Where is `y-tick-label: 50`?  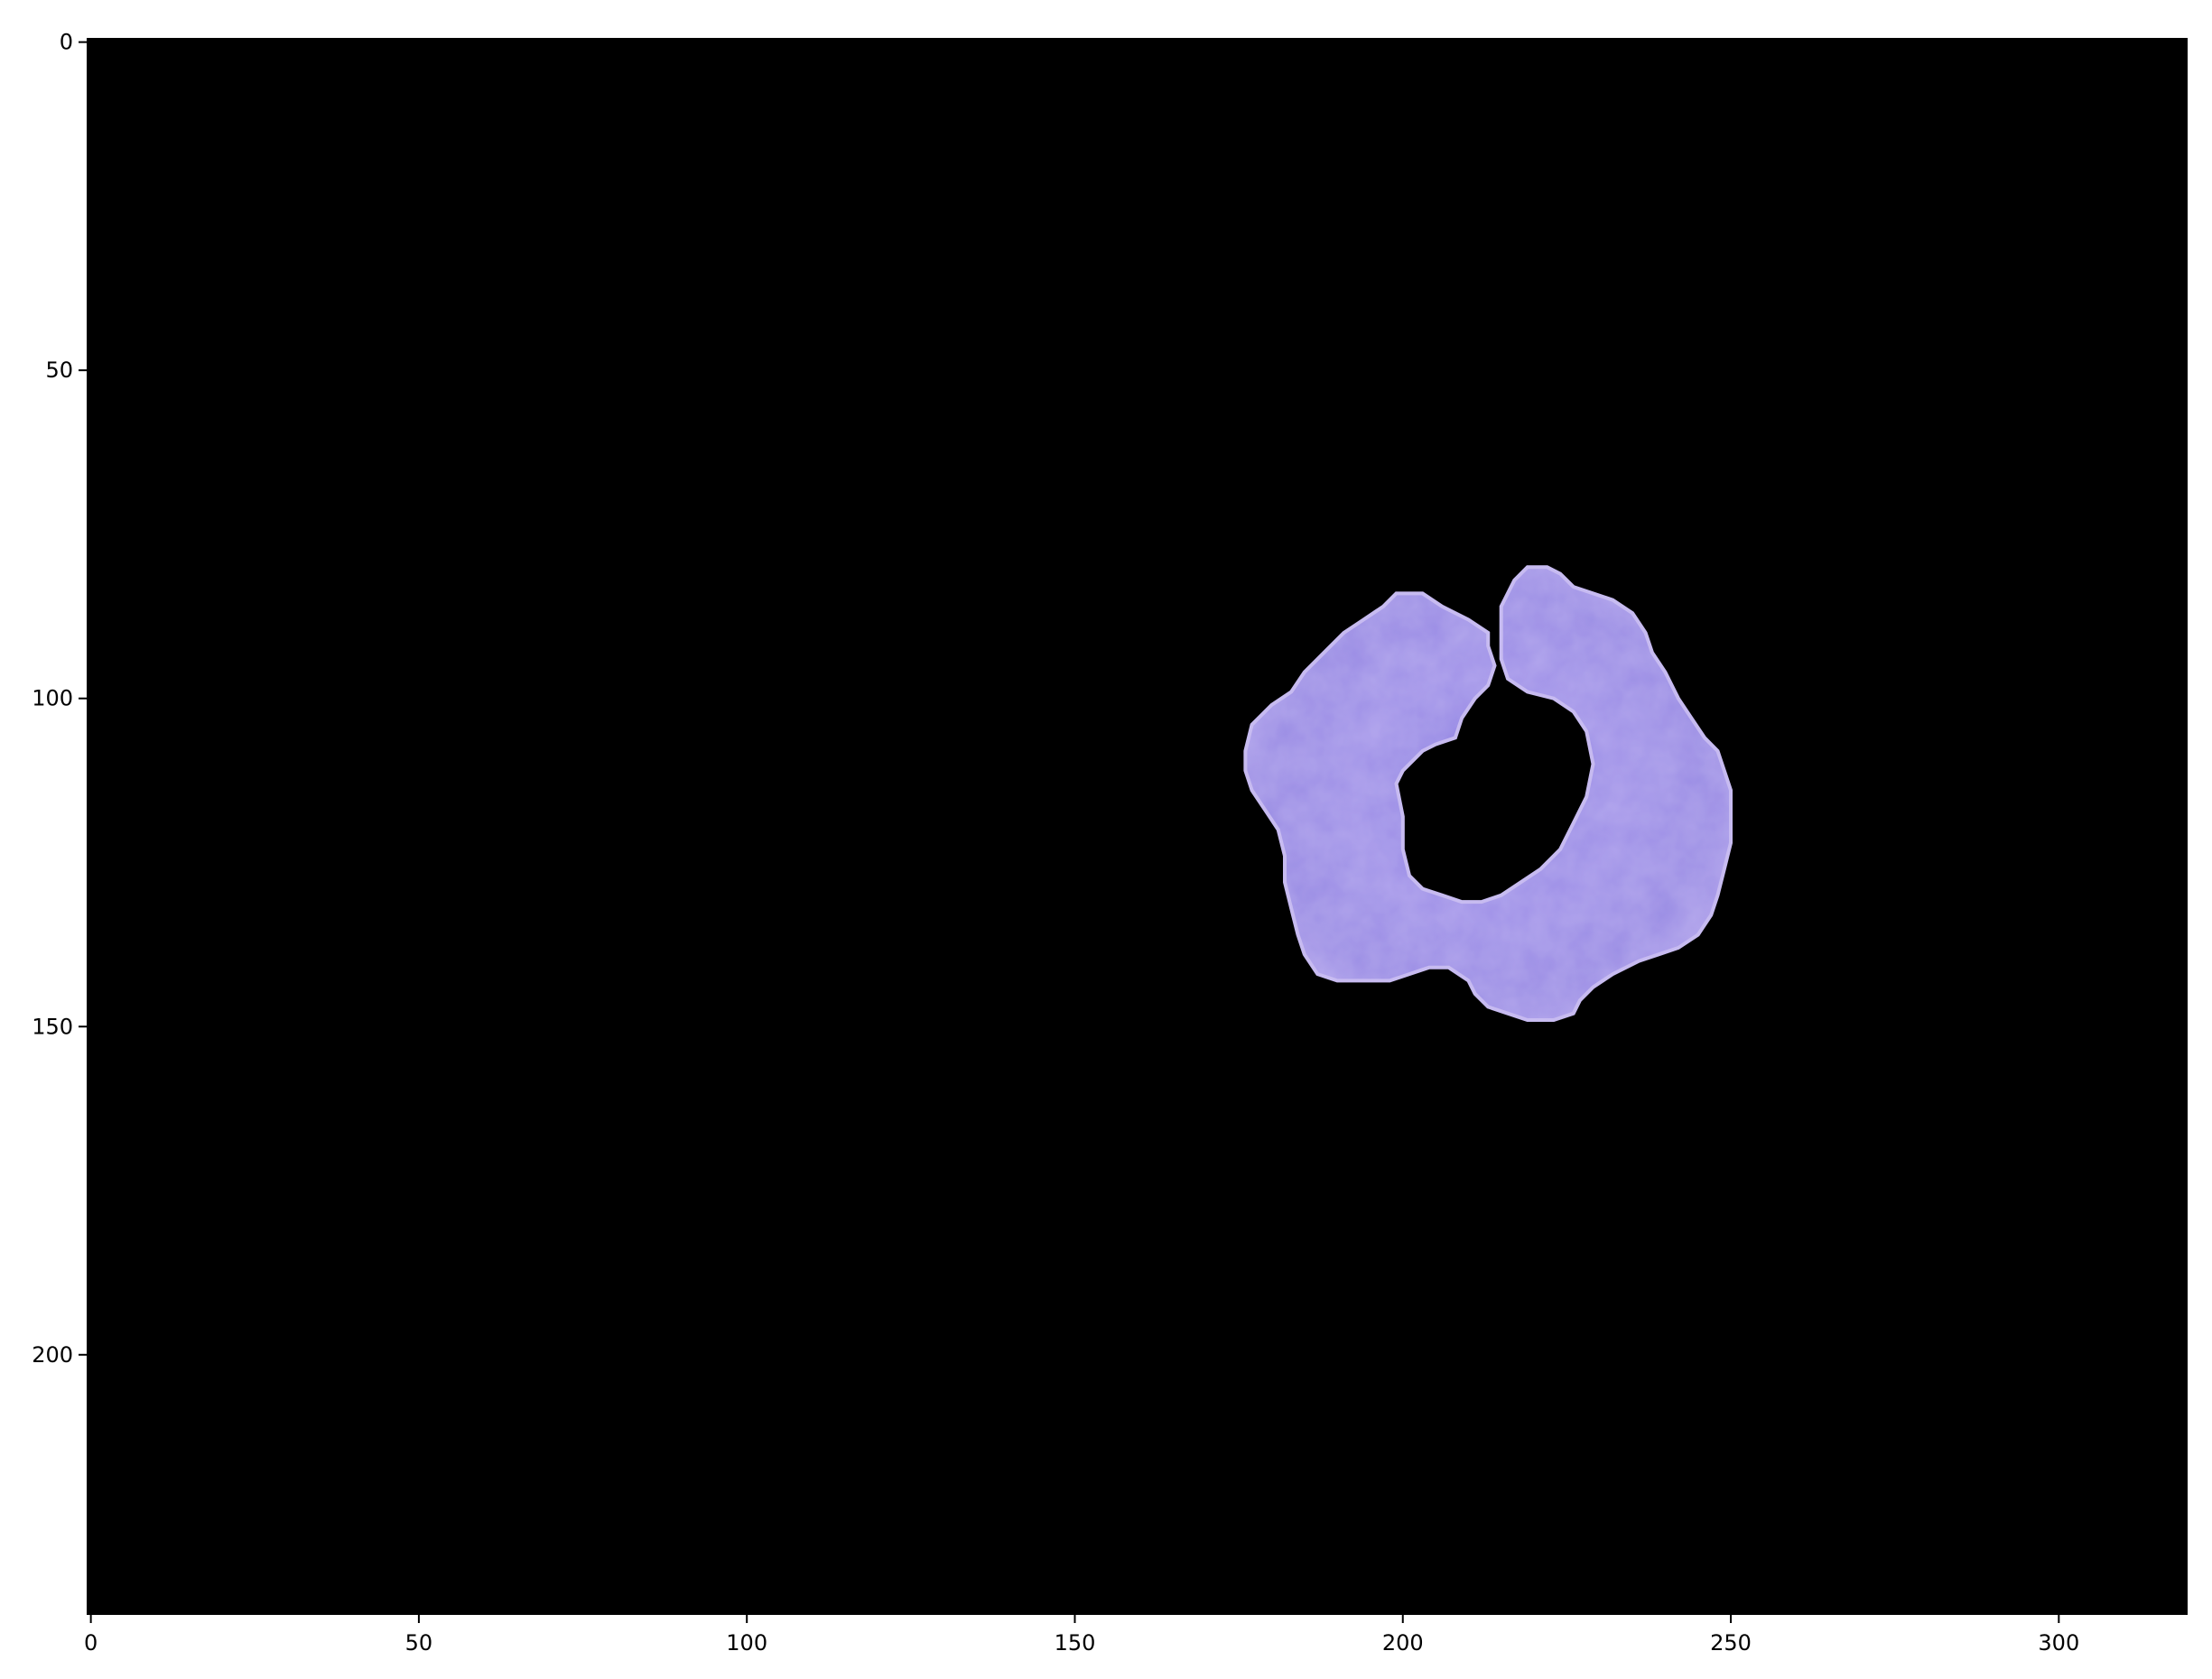 y-tick-label: 50 is located at coordinates (59, 370).